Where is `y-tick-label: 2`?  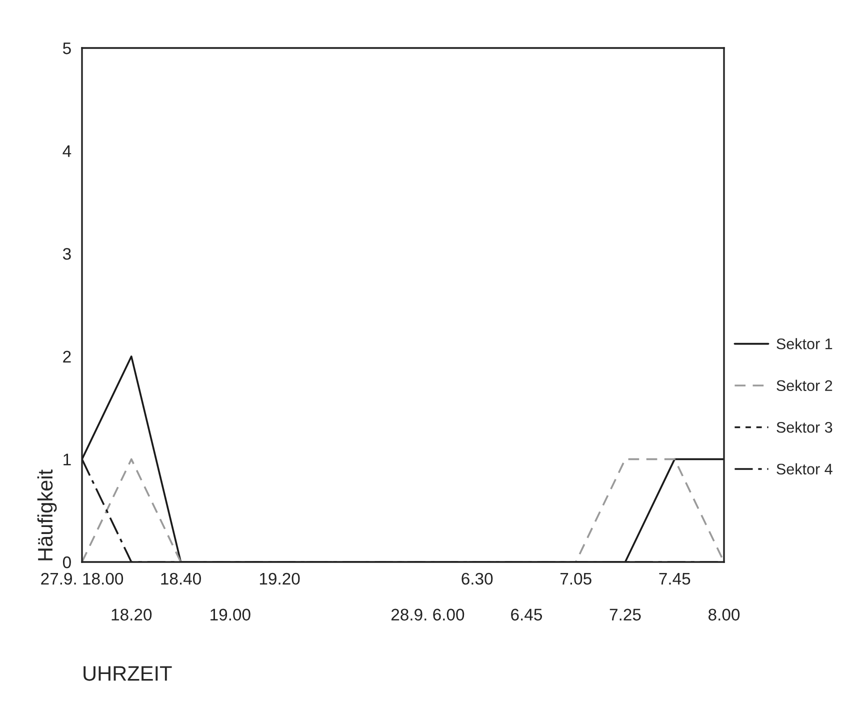
y-tick-label: 2 is located at coordinates (67, 356).